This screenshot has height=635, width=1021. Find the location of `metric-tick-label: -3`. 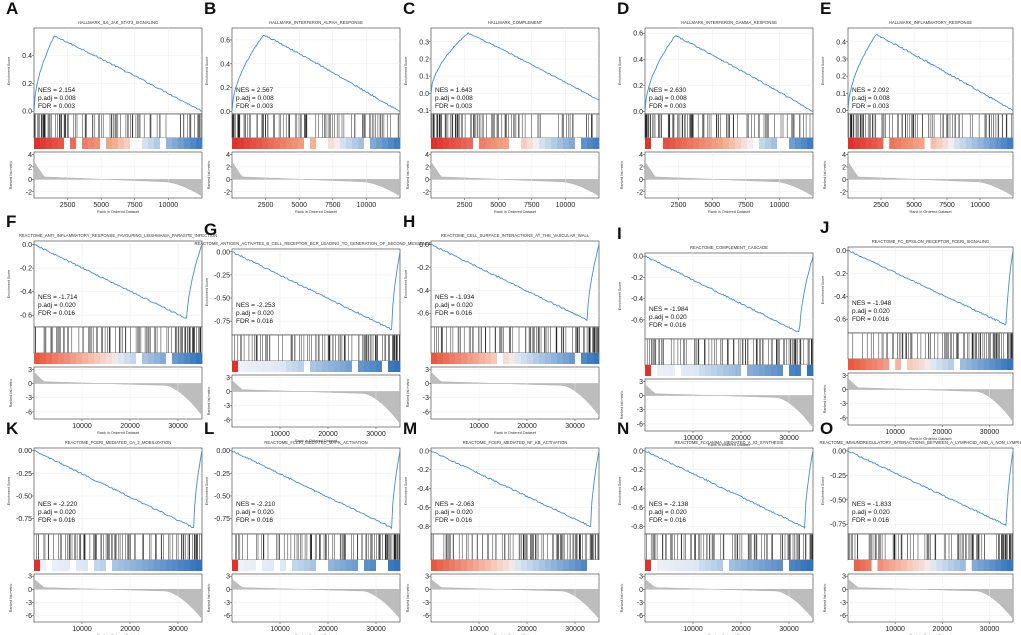

metric-tick-label: -3 is located at coordinates (227, 406).